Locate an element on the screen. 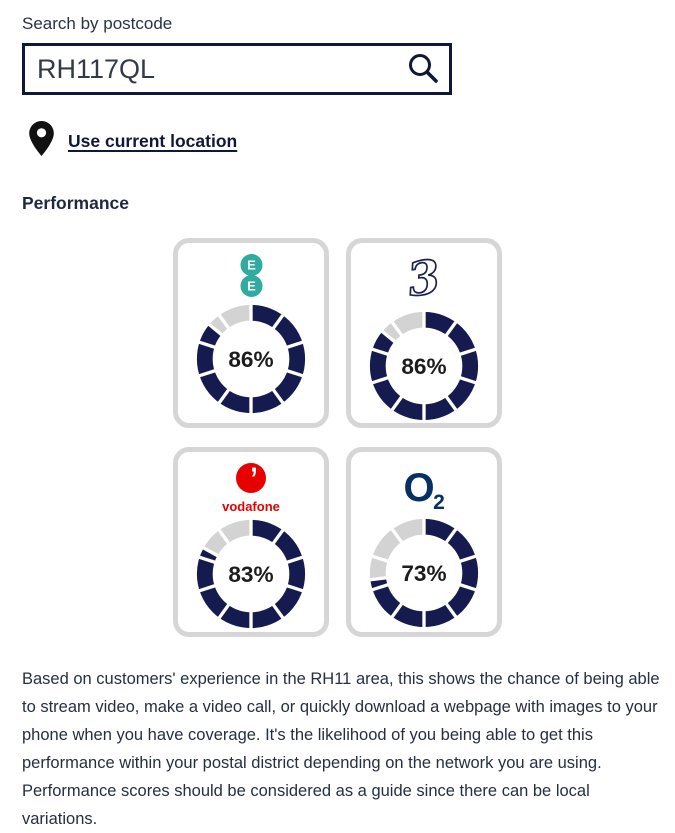  network-card-three: 3 86% is located at coordinates (424, 333).